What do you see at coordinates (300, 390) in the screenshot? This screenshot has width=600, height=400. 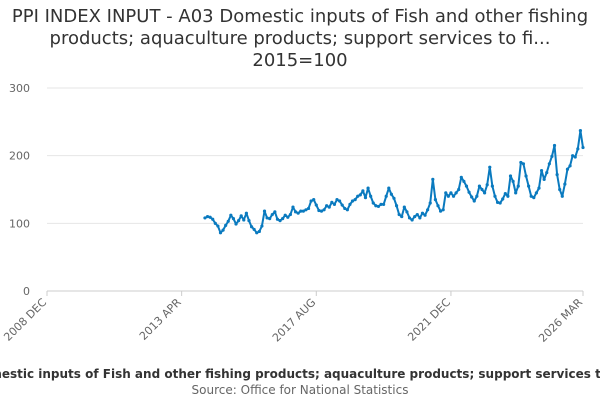 I see `source-credit: Source: Office for National Statistics` at bounding box center [300, 390].